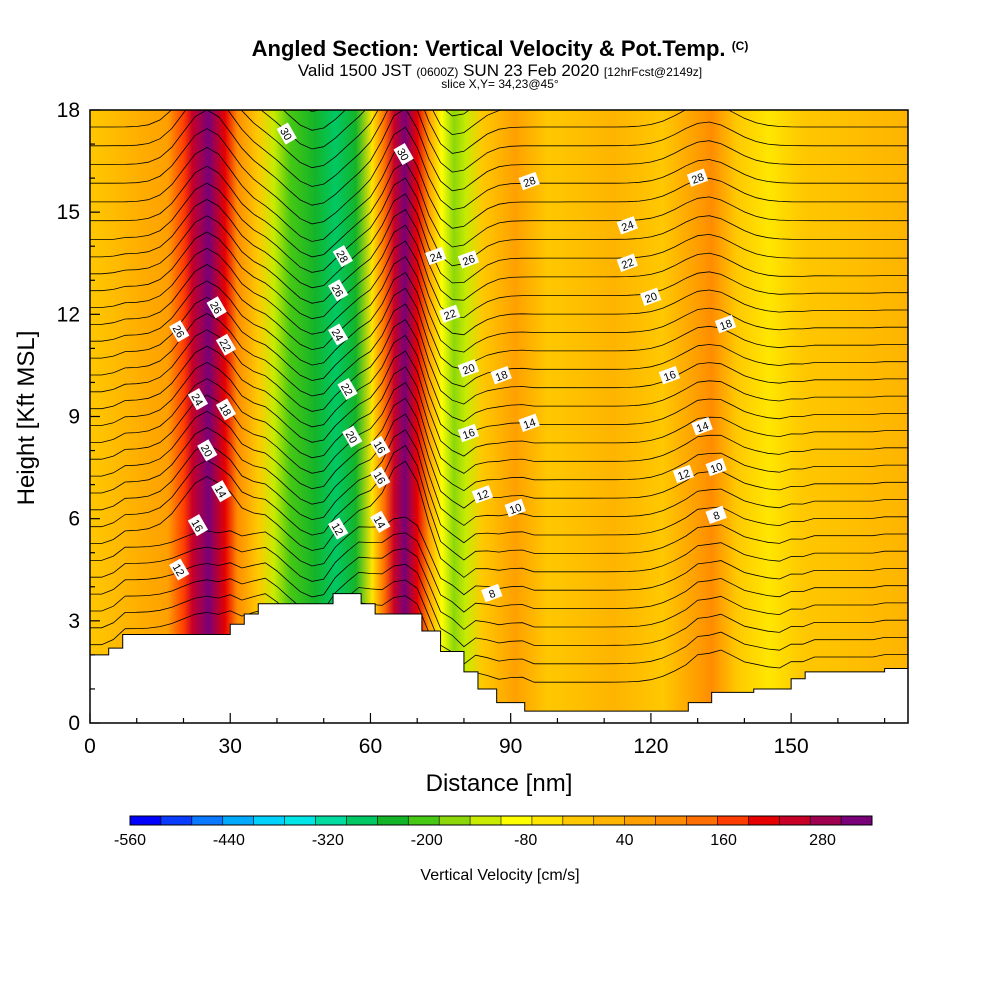 This screenshot has width=1000, height=1000. What do you see at coordinates (499, 875) in the screenshot?
I see `colorbar-label: Vertical Velocity [cm/s]` at bounding box center [499, 875].